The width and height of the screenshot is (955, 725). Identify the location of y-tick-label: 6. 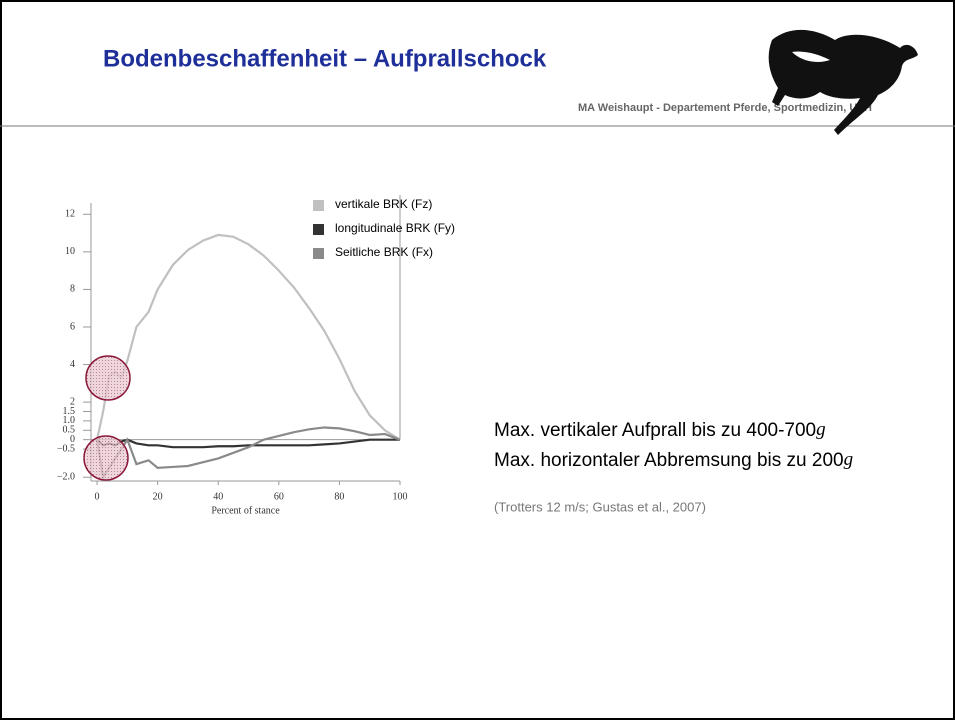
(72, 326).